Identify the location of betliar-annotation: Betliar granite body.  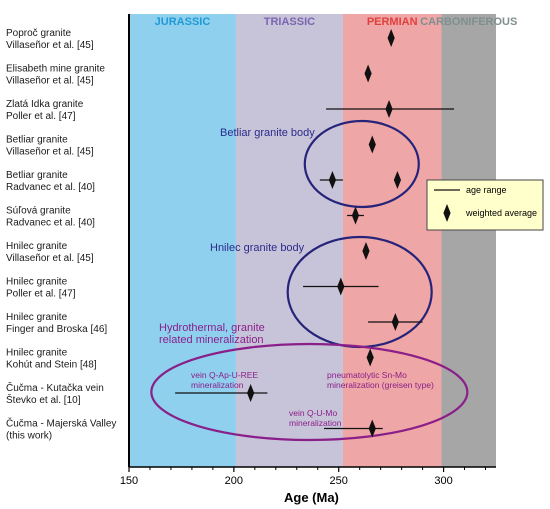
(267, 133).